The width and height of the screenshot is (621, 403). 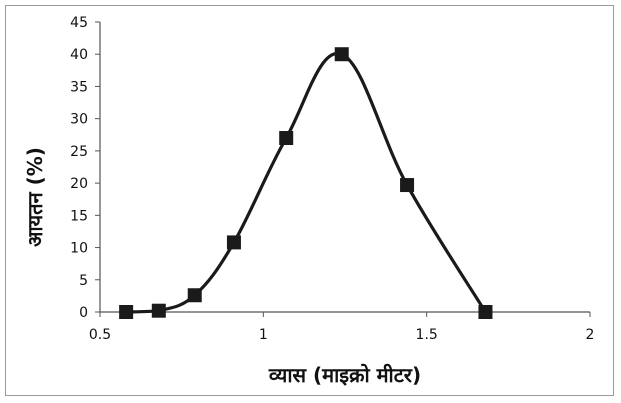 What do you see at coordinates (263, 335) in the screenshot?
I see `x-tick-label: 1` at bounding box center [263, 335].